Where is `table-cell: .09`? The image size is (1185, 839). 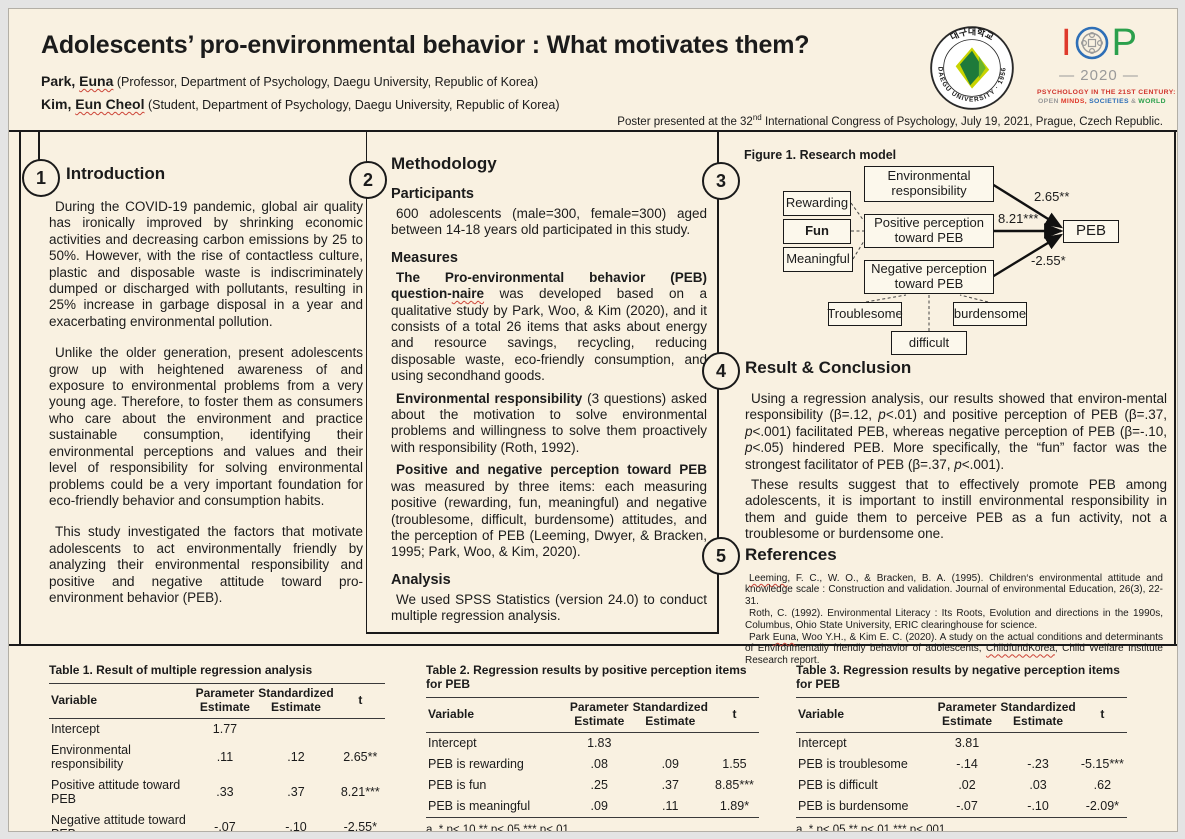 table-cell: .09 is located at coordinates (670, 764).